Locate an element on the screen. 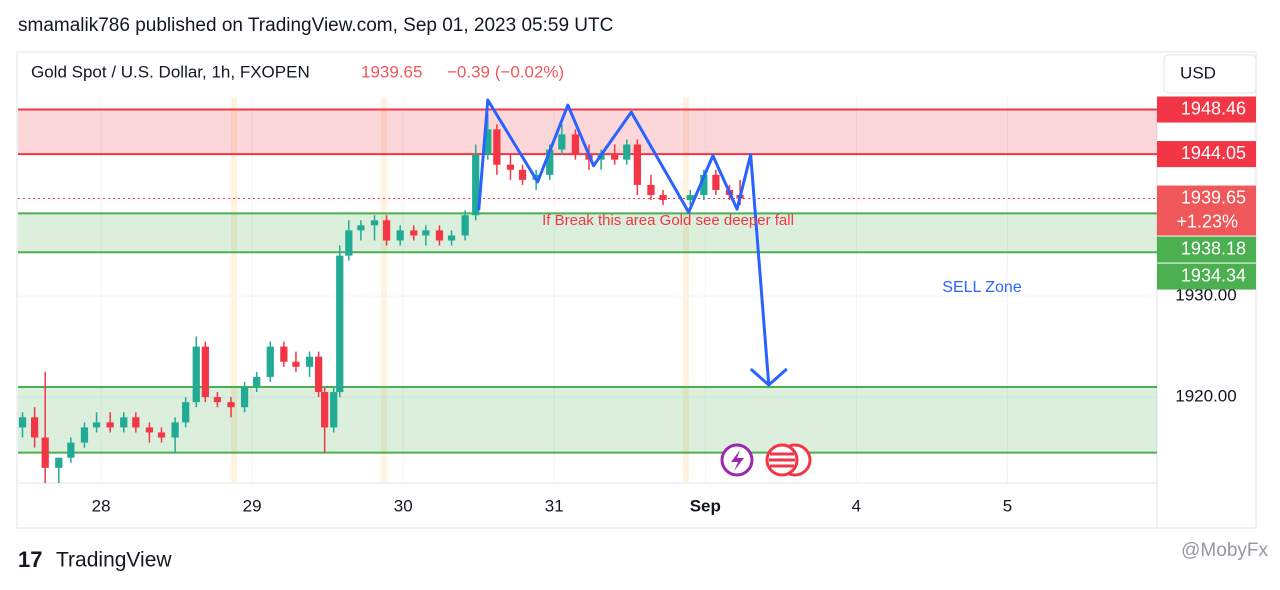 The height and width of the screenshot is (590, 1280). arrow-head is located at coordinates (768, 377).